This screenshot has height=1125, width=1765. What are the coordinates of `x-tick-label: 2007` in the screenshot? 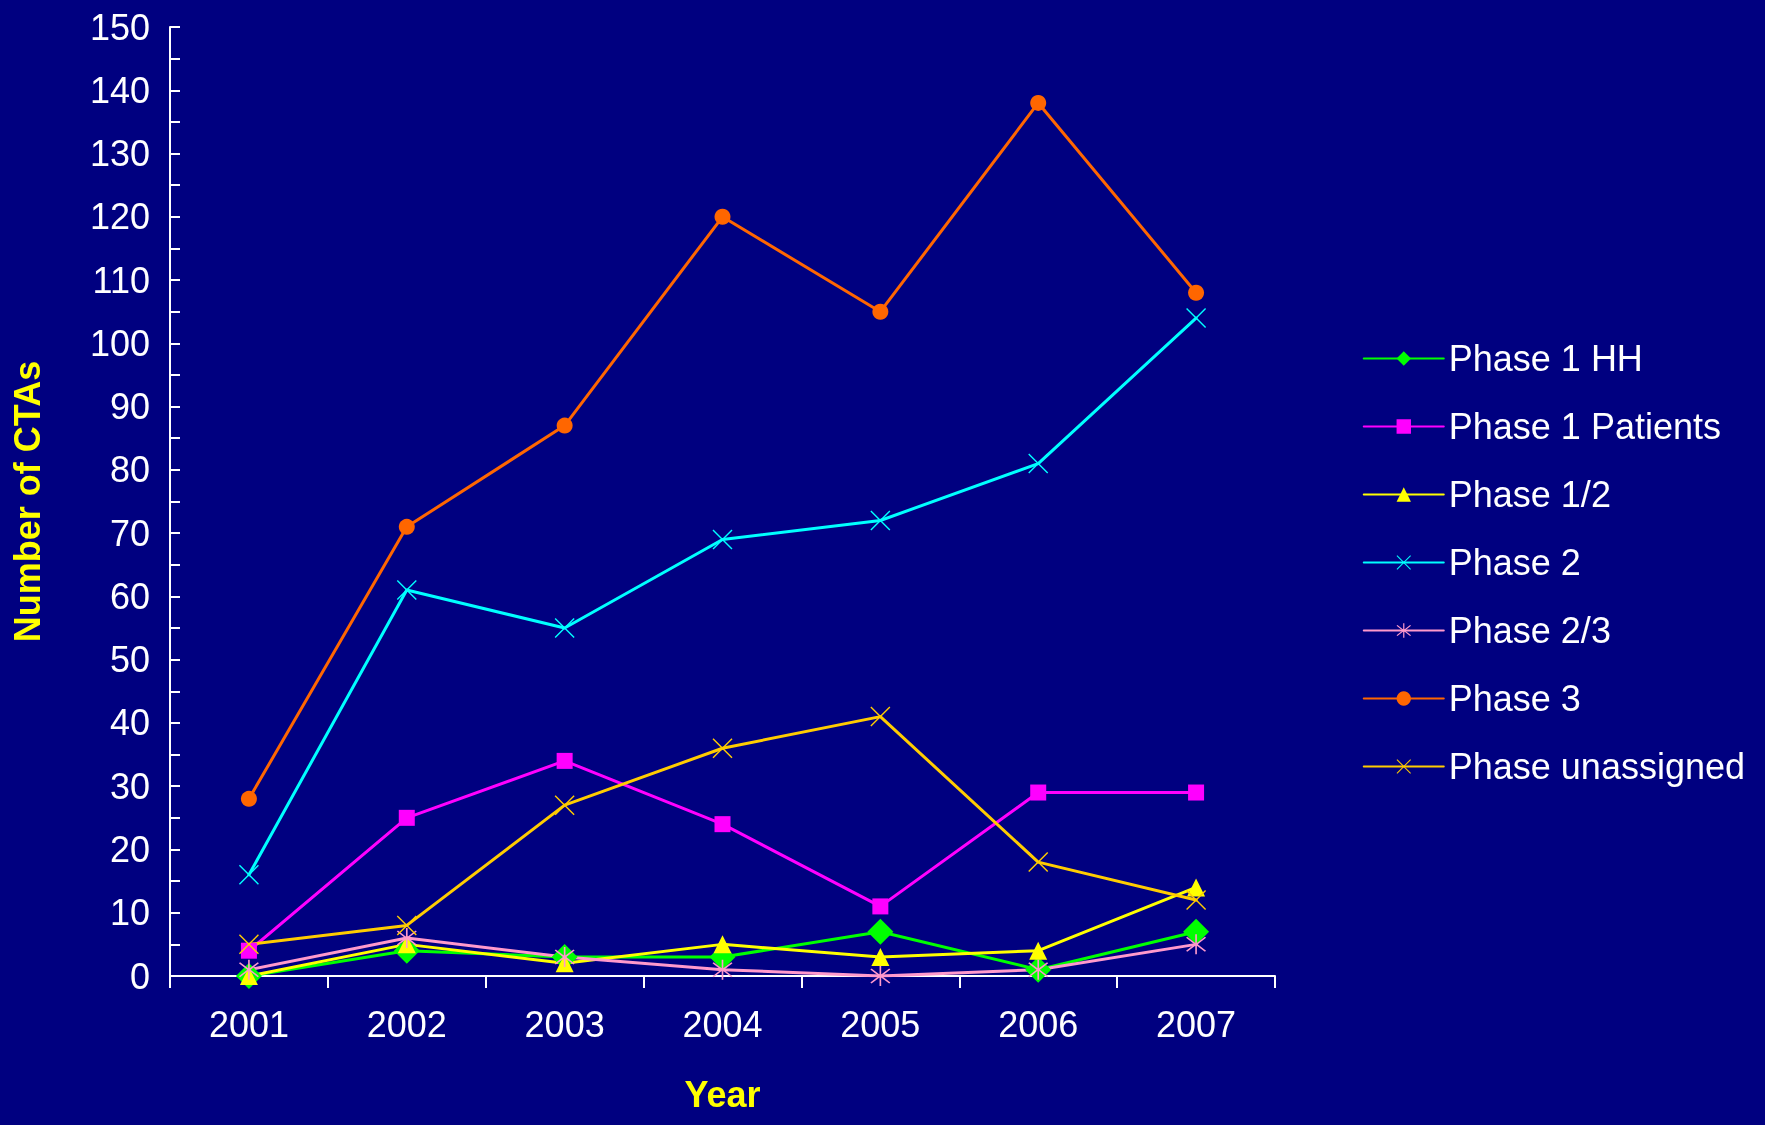 It's located at (1196, 1024).